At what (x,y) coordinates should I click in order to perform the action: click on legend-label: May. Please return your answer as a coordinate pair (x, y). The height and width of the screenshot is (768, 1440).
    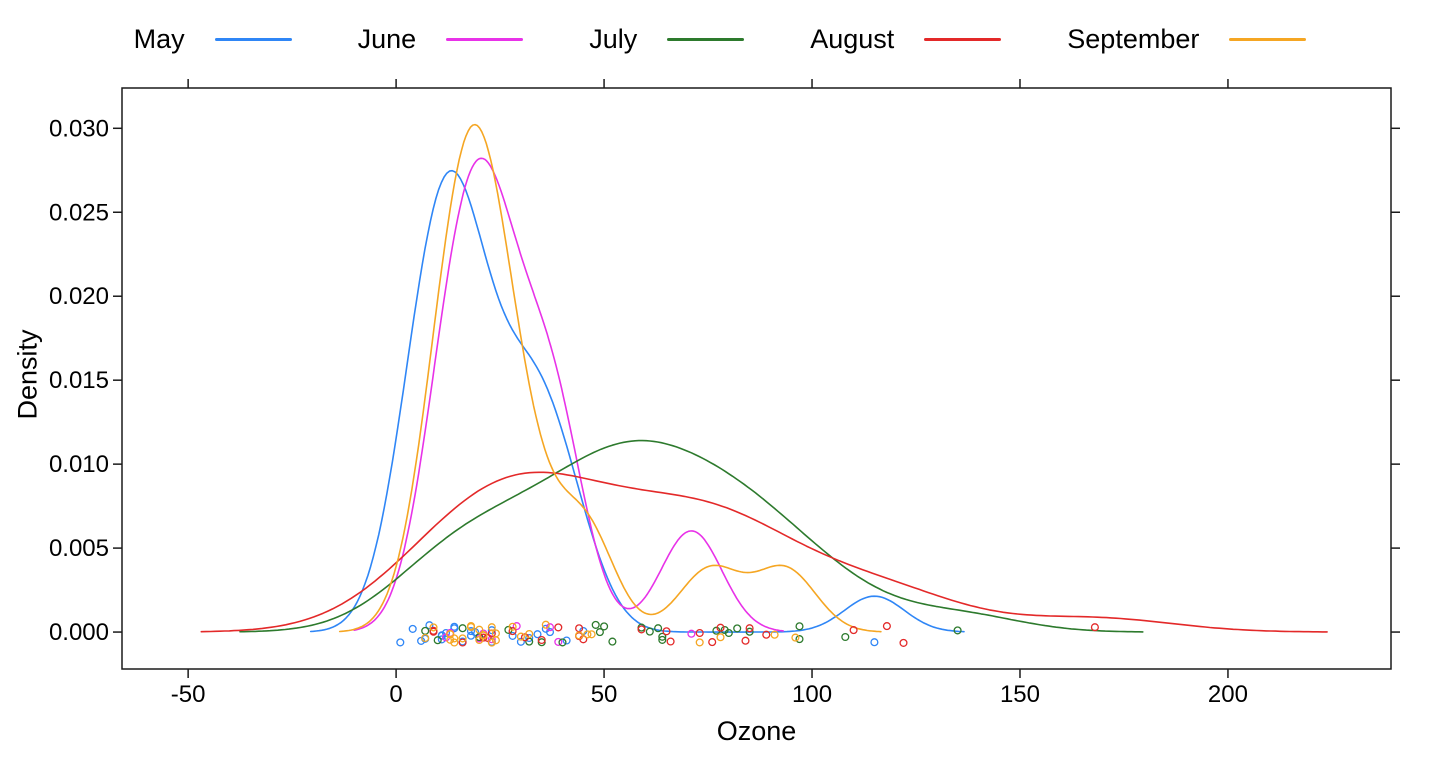
    Looking at the image, I should click on (159, 39).